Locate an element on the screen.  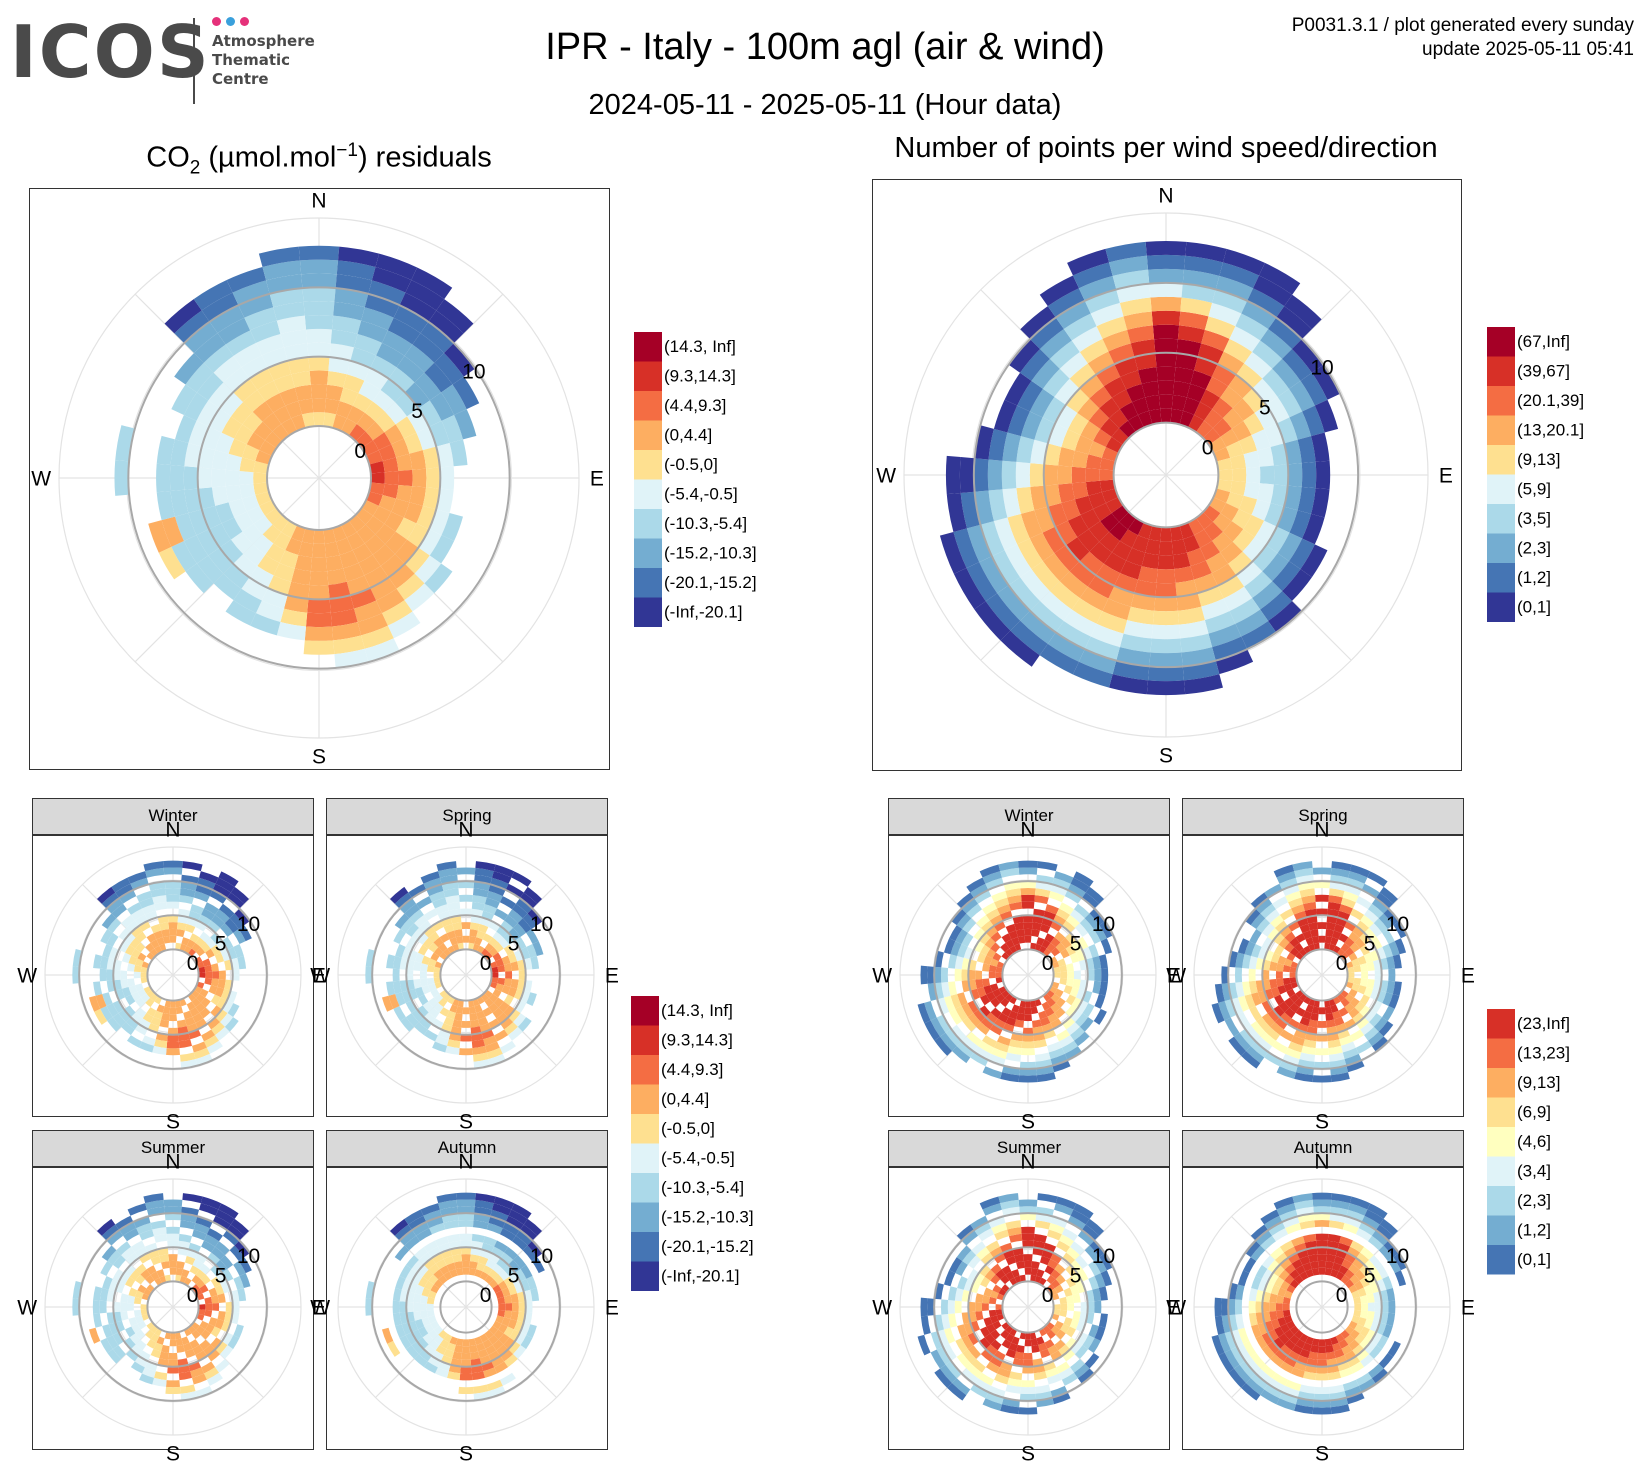
co2-autumn-compass-w: W is located at coordinates (320, 1308).